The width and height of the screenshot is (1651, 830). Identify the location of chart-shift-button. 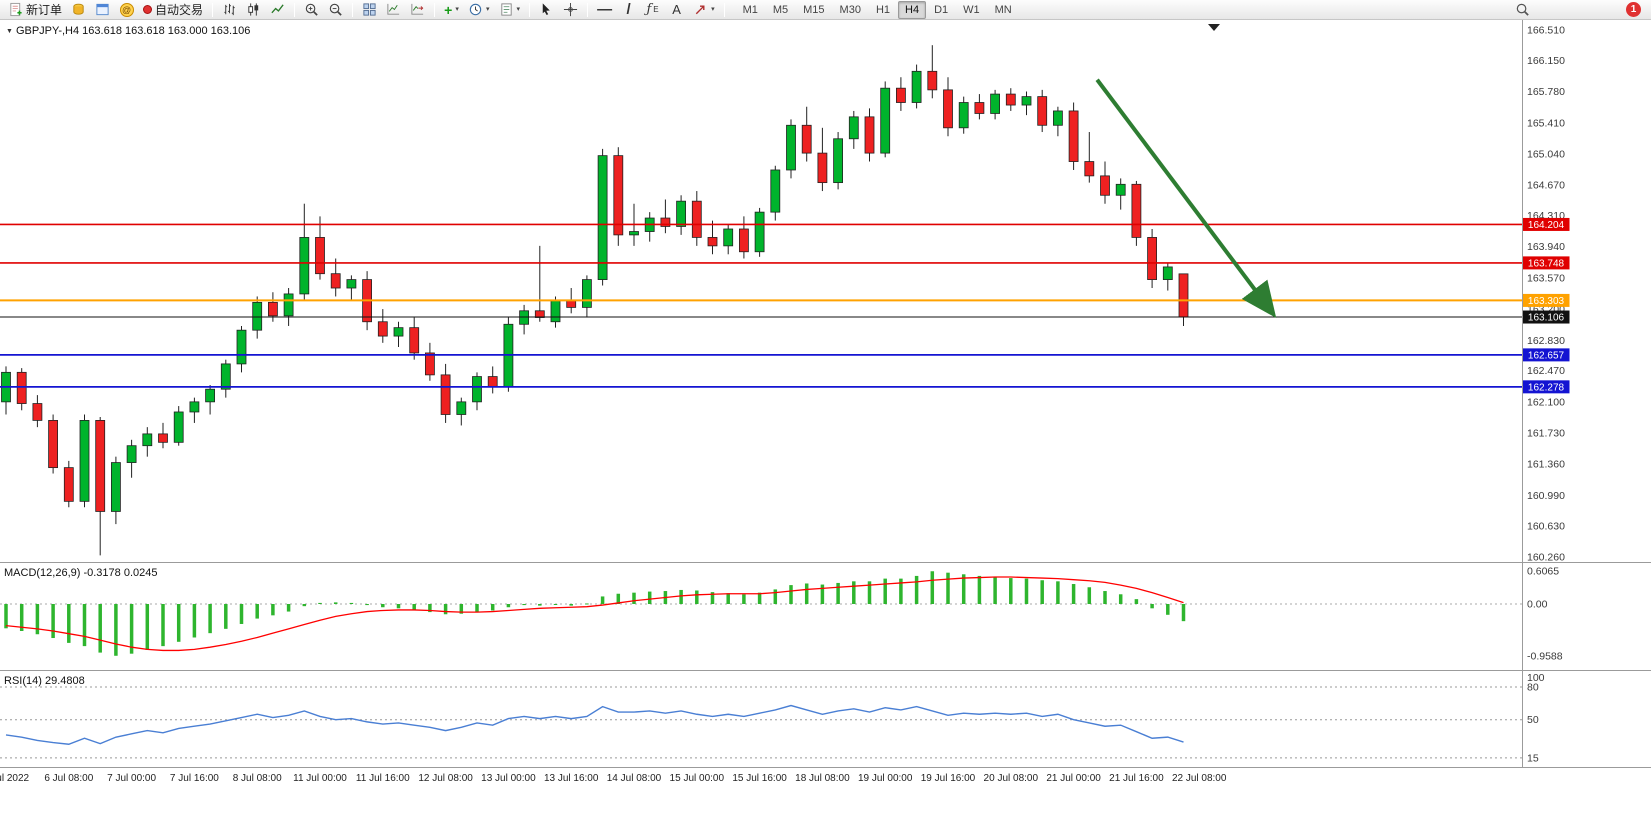
(417, 10).